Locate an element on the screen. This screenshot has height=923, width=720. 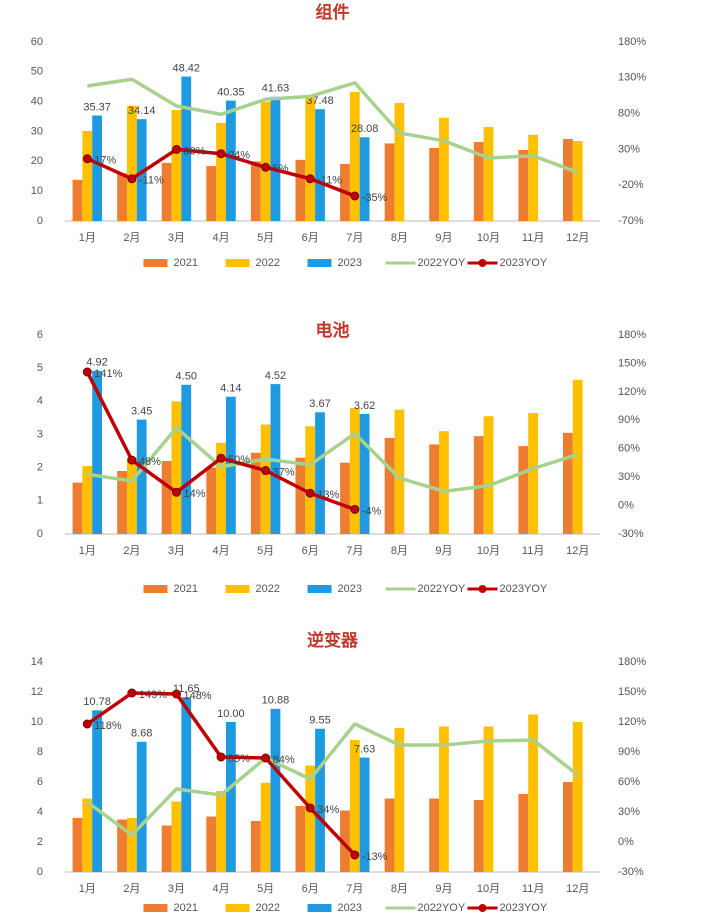
y2-tick-label: 180% is located at coordinates (632, 335).